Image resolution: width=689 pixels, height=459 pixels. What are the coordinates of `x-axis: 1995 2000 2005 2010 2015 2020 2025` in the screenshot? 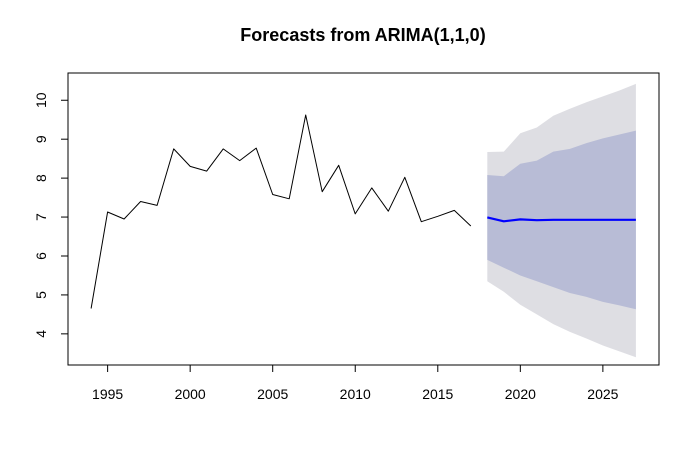 It's located at (355, 383).